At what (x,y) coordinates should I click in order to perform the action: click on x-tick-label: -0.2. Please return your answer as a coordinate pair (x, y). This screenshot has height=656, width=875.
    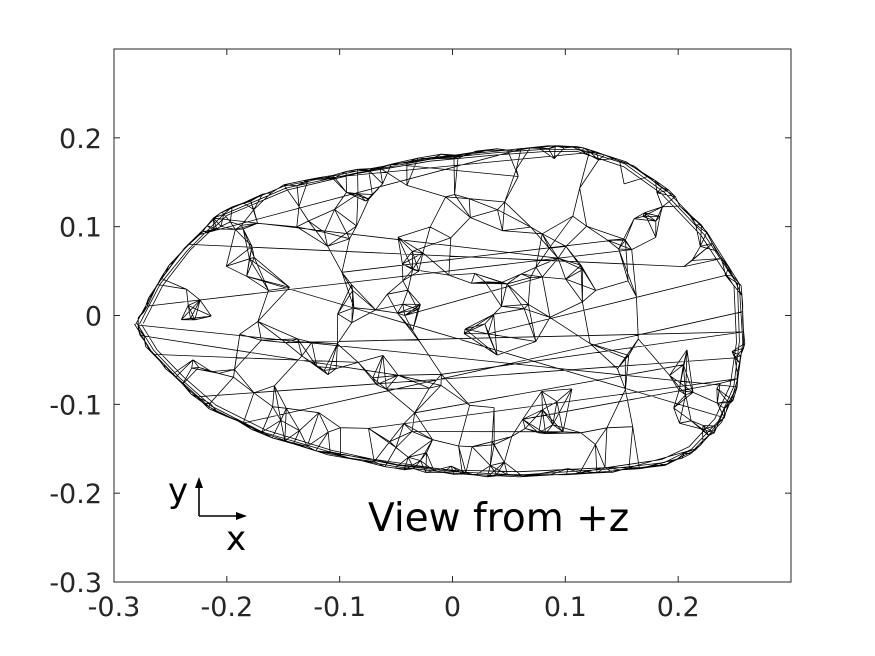
    Looking at the image, I should click on (226, 607).